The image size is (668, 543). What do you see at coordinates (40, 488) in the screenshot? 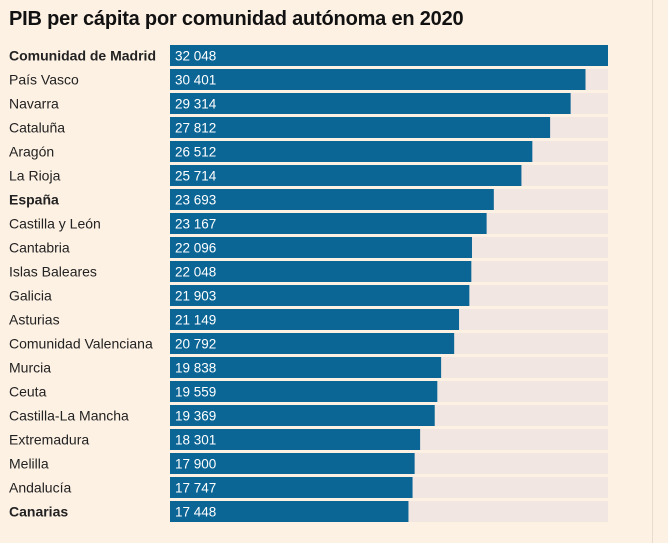
I see `category-label: Andalucía` at bounding box center [40, 488].